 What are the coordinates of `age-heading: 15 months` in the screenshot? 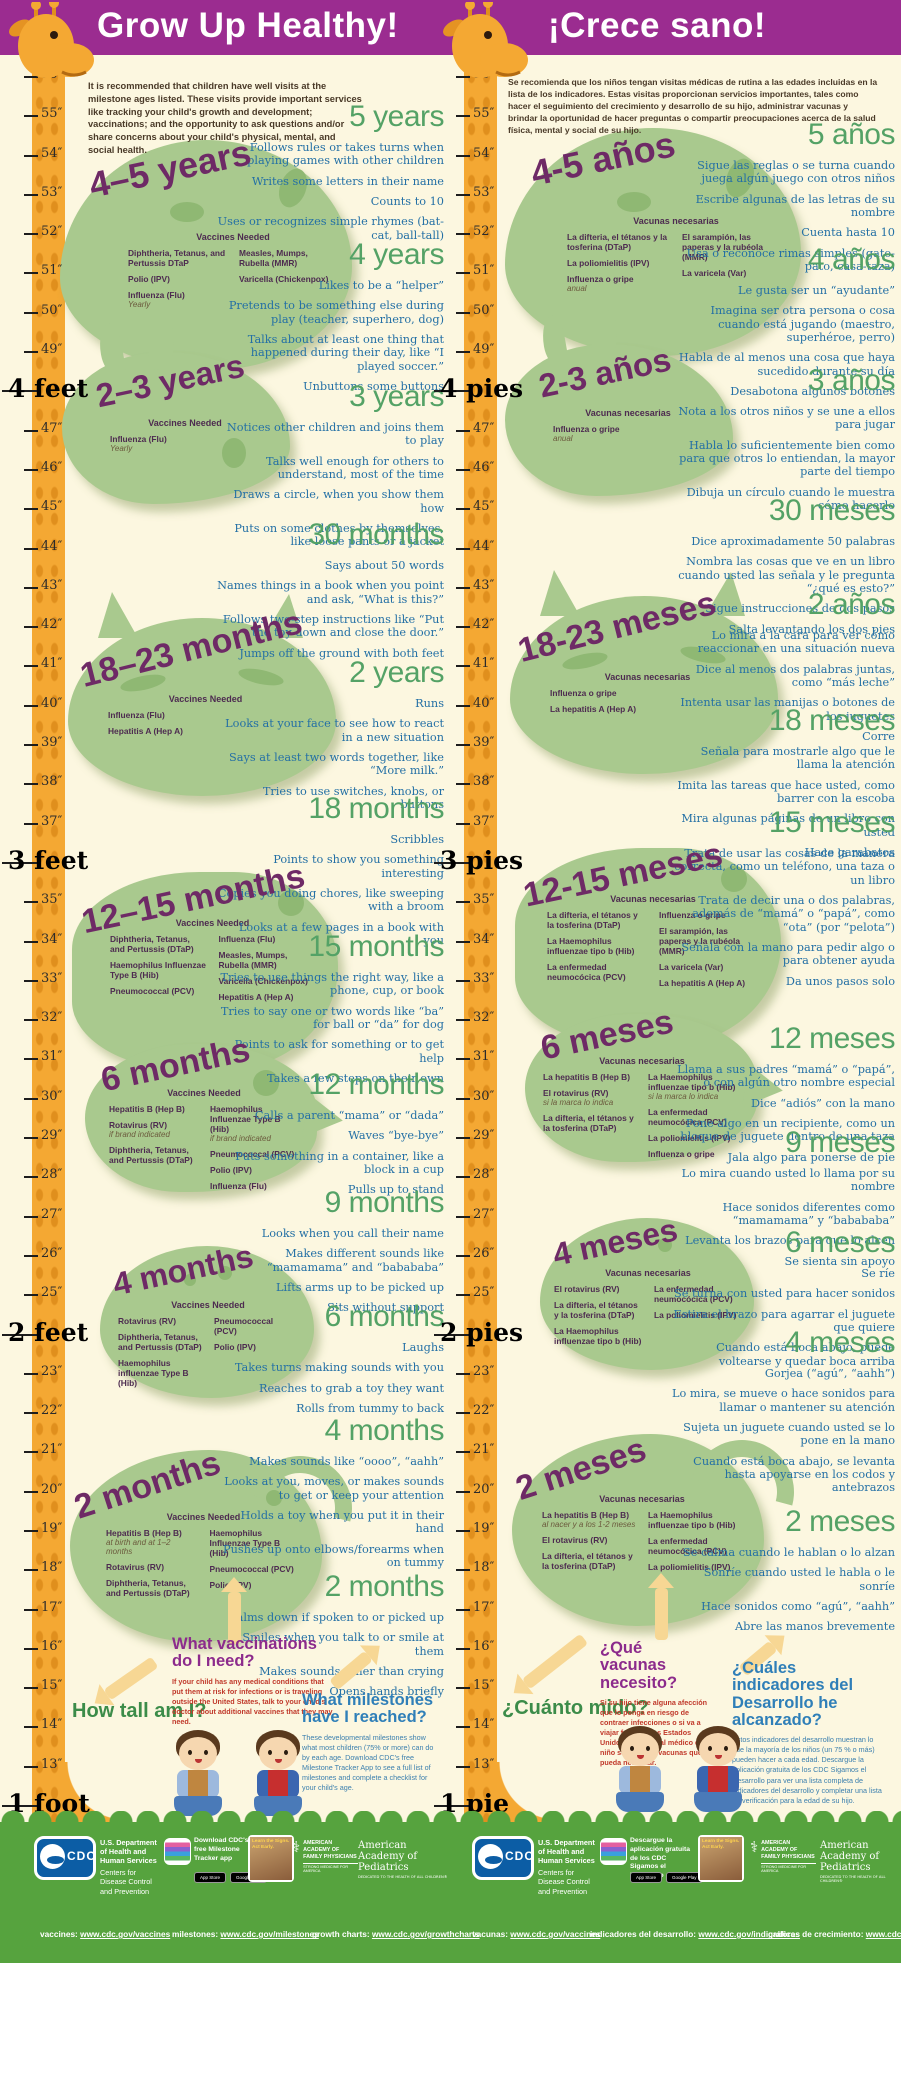 It's located at (376, 946).